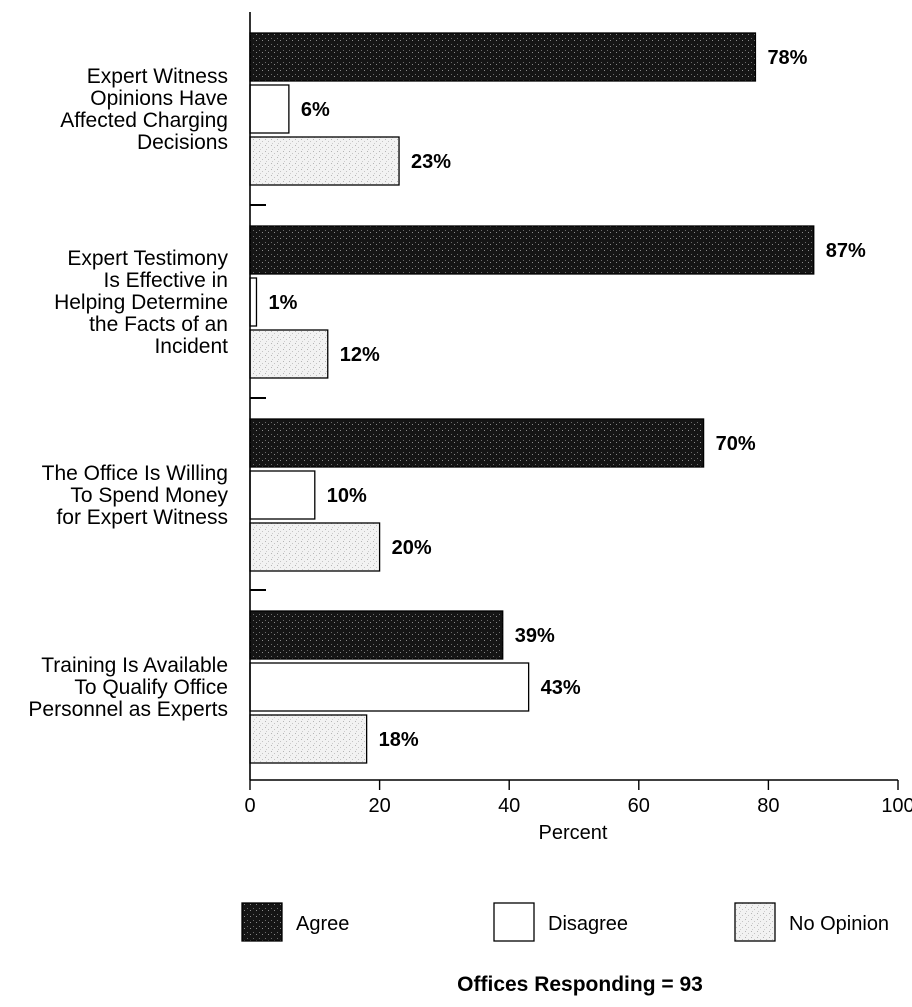 The image size is (912, 1007). I want to click on category-label-2-line-2: Is Effective in, so click(165, 280).